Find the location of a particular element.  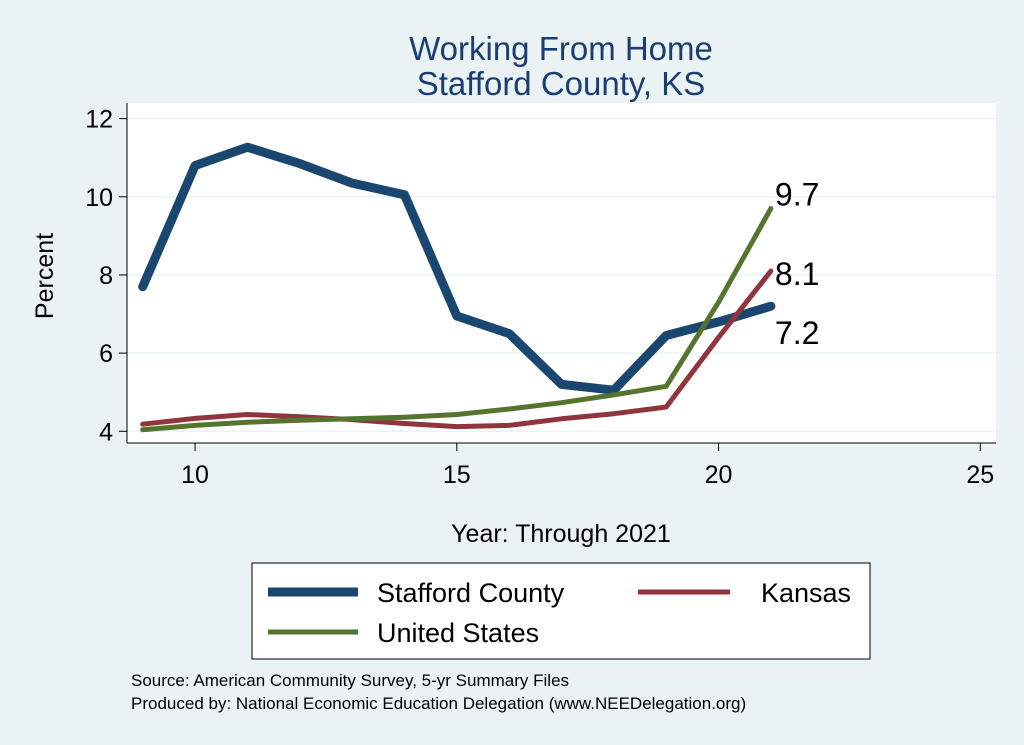

legend-label-kansas: Kansas is located at coordinates (806, 593).